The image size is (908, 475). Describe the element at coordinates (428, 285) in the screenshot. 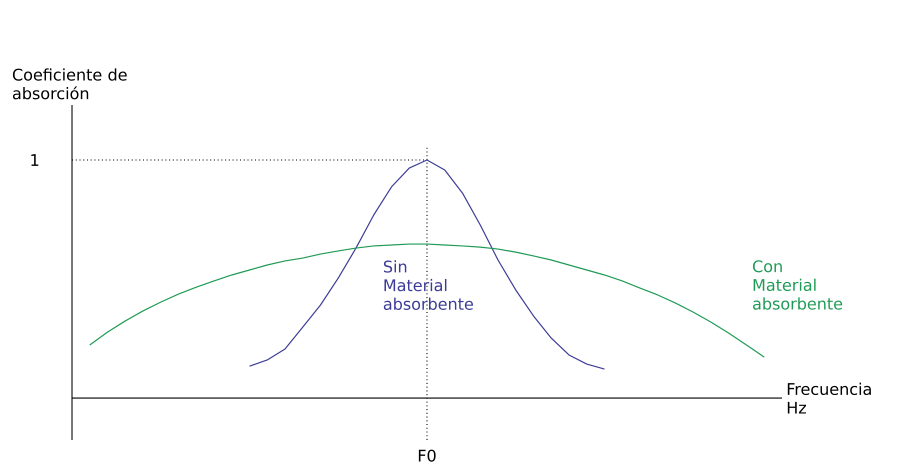

I see `series-label: Sin Material absorbente` at that location.